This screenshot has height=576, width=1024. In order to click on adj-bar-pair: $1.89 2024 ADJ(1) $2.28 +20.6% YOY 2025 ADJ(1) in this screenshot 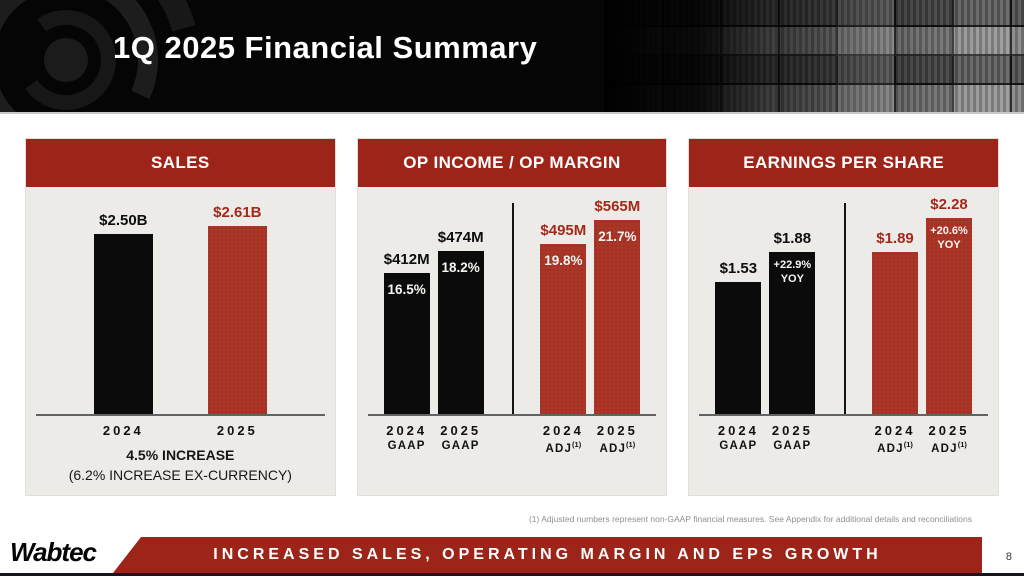, I will do `click(922, 325)`.